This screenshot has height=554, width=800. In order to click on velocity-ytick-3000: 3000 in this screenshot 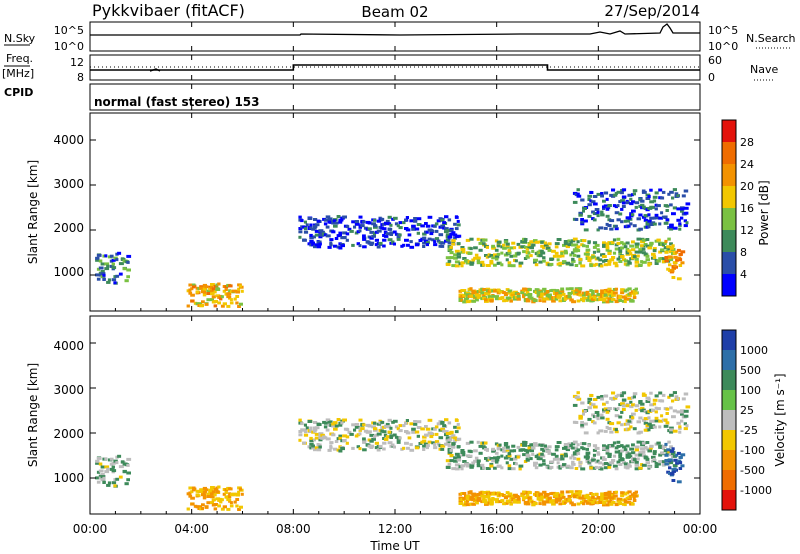, I will do `click(68, 390)`.